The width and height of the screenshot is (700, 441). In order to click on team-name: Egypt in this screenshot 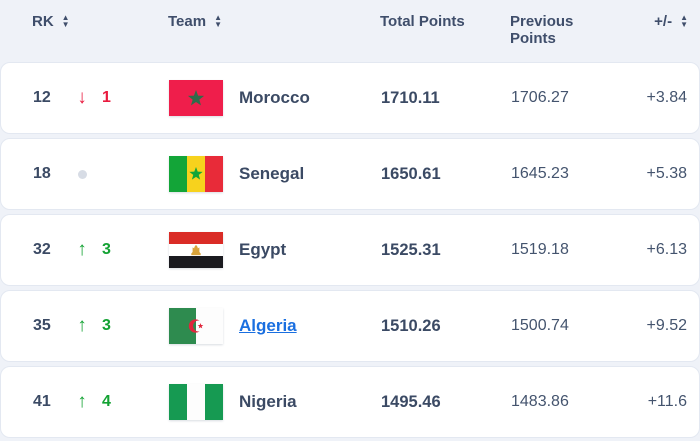, I will do `click(263, 249)`.